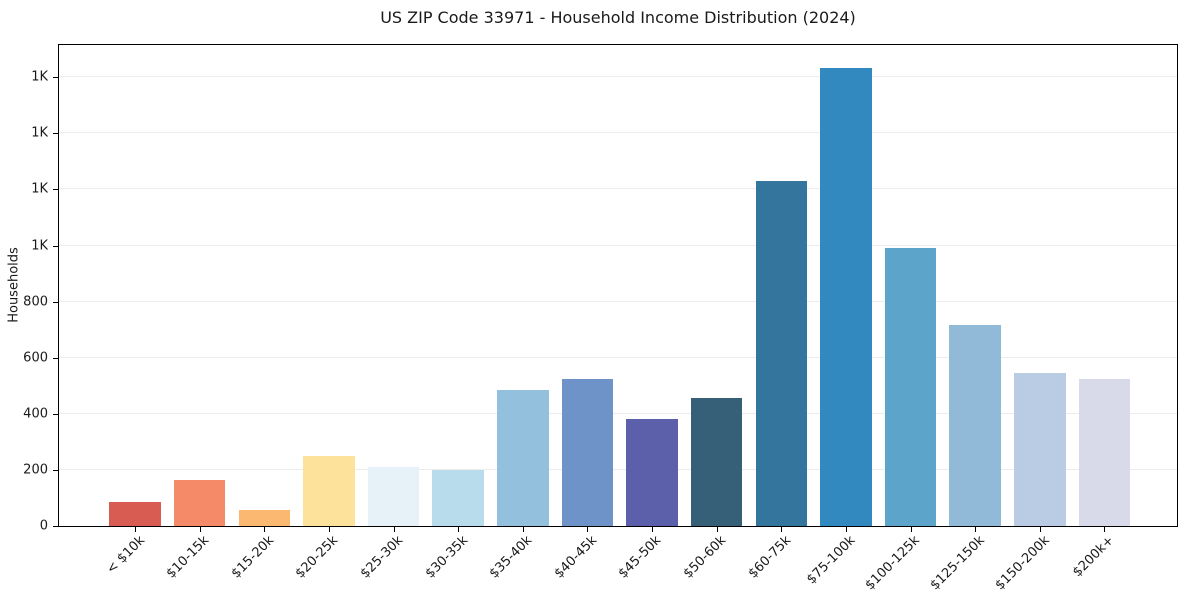 This screenshot has width=1189, height=590. Describe the element at coordinates (511, 557) in the screenshot. I see `x-tick-label: $35-40k` at that location.